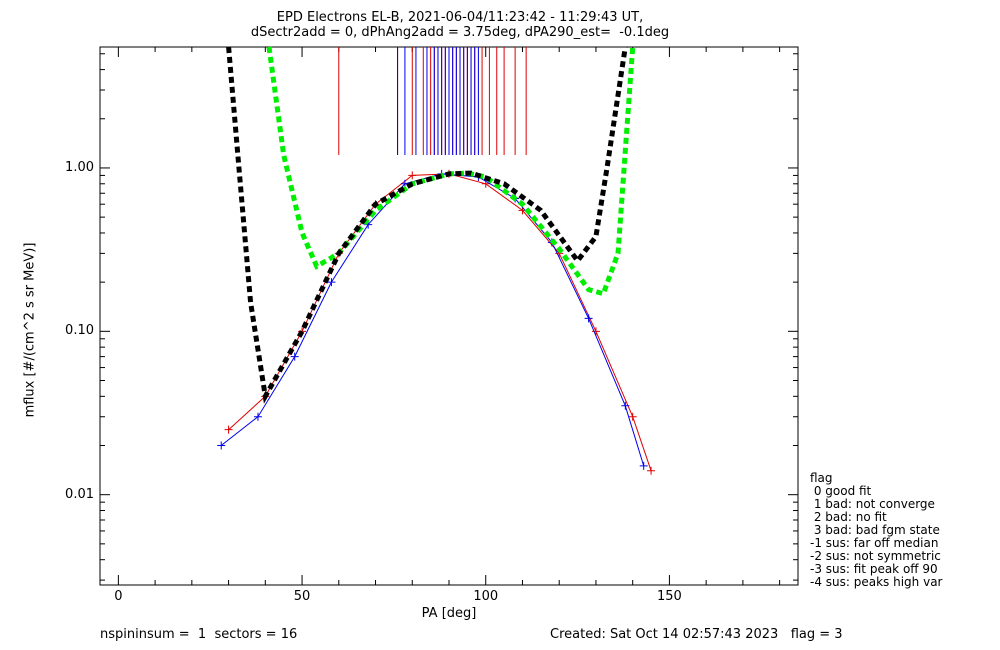  What do you see at coordinates (118, 596) in the screenshot?
I see `x-tick-label: 0` at bounding box center [118, 596].